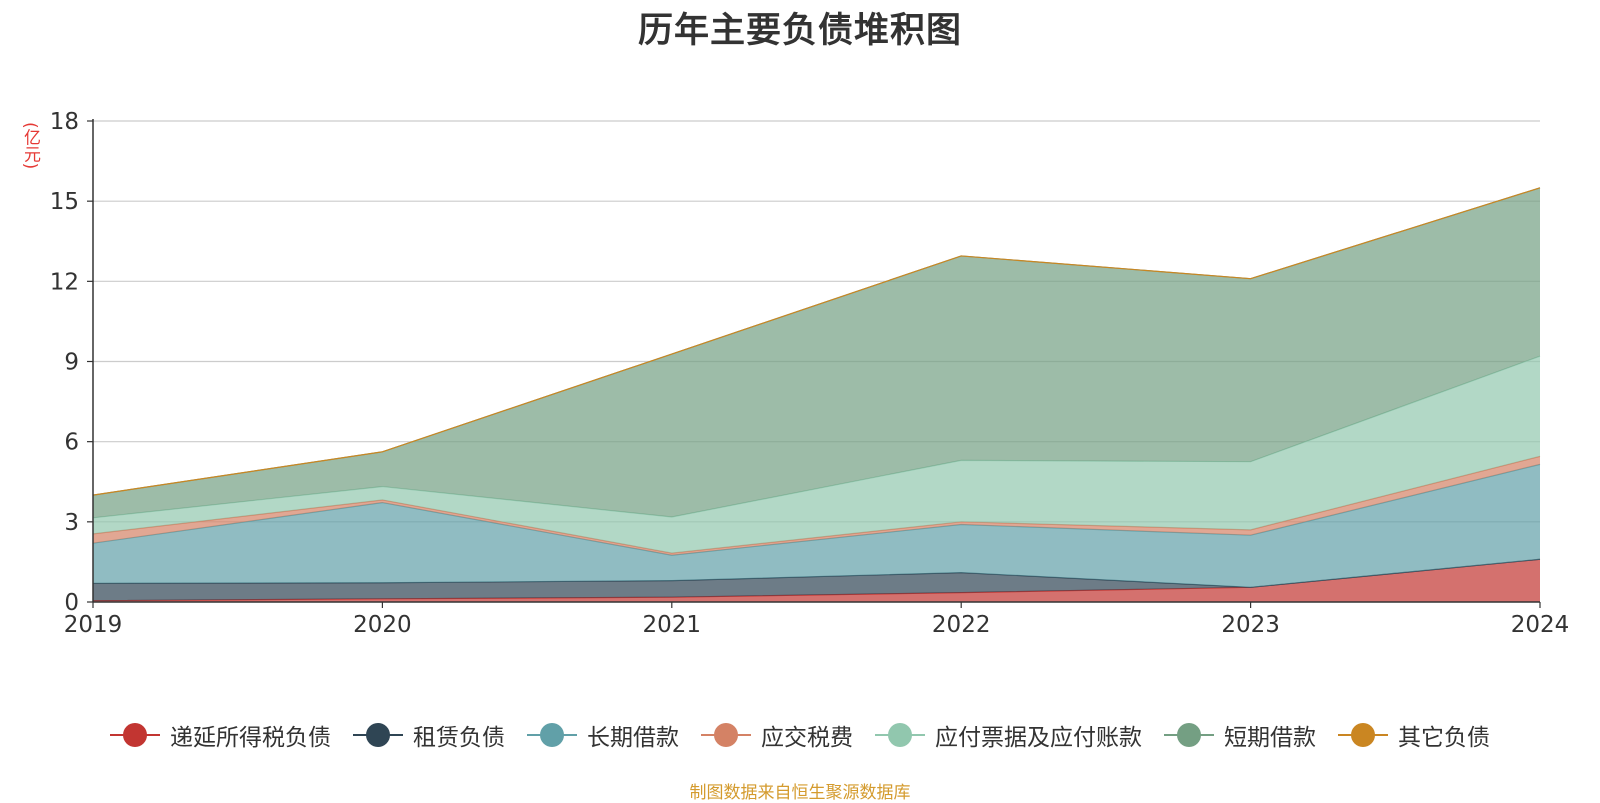  I want to click on legend-item: 其它负债, so click(1414, 735).